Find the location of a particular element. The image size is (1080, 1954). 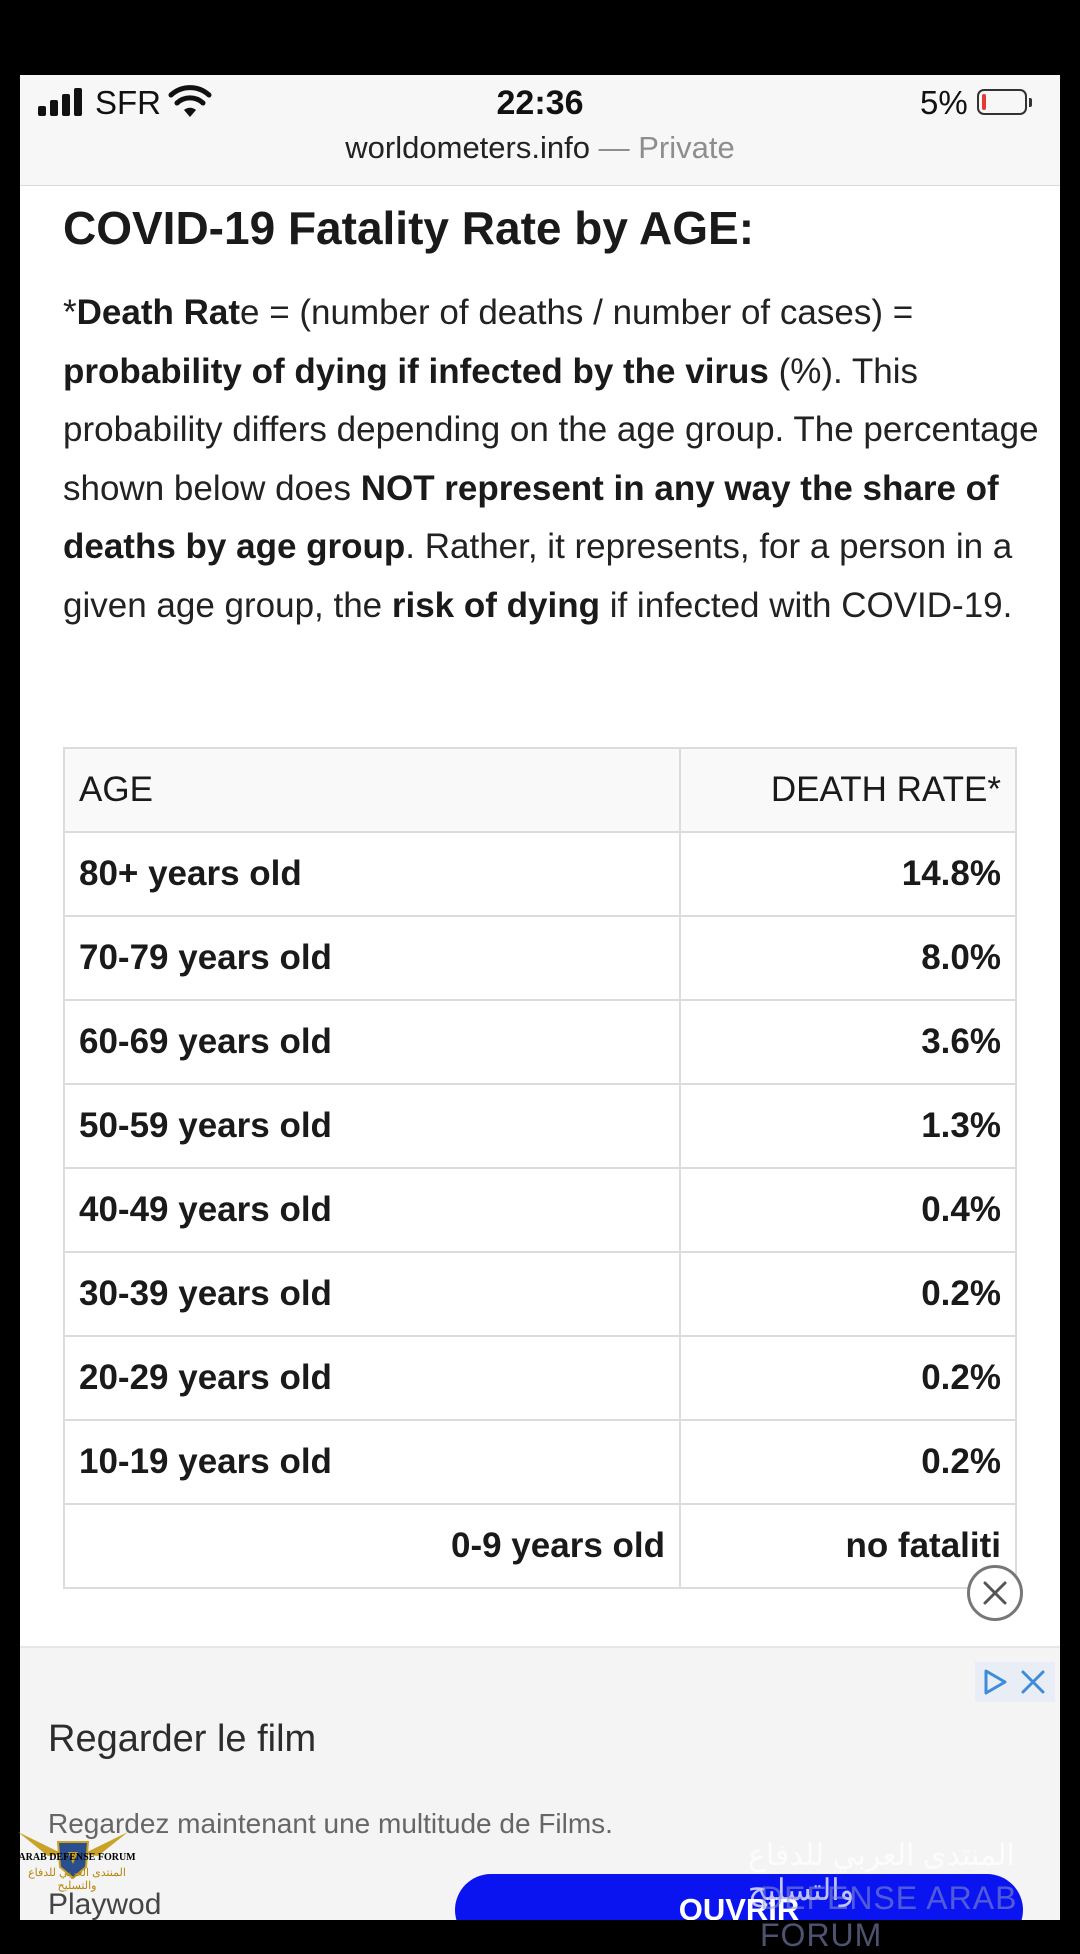

watermark-arabic: المنتدى العربي للدفاع والتسليح is located at coordinates (881, 1873).